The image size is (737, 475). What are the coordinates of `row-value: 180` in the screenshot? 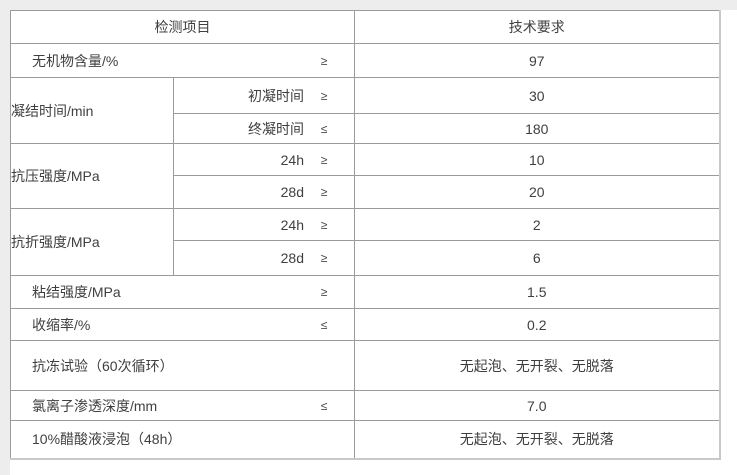 It's located at (537, 128).